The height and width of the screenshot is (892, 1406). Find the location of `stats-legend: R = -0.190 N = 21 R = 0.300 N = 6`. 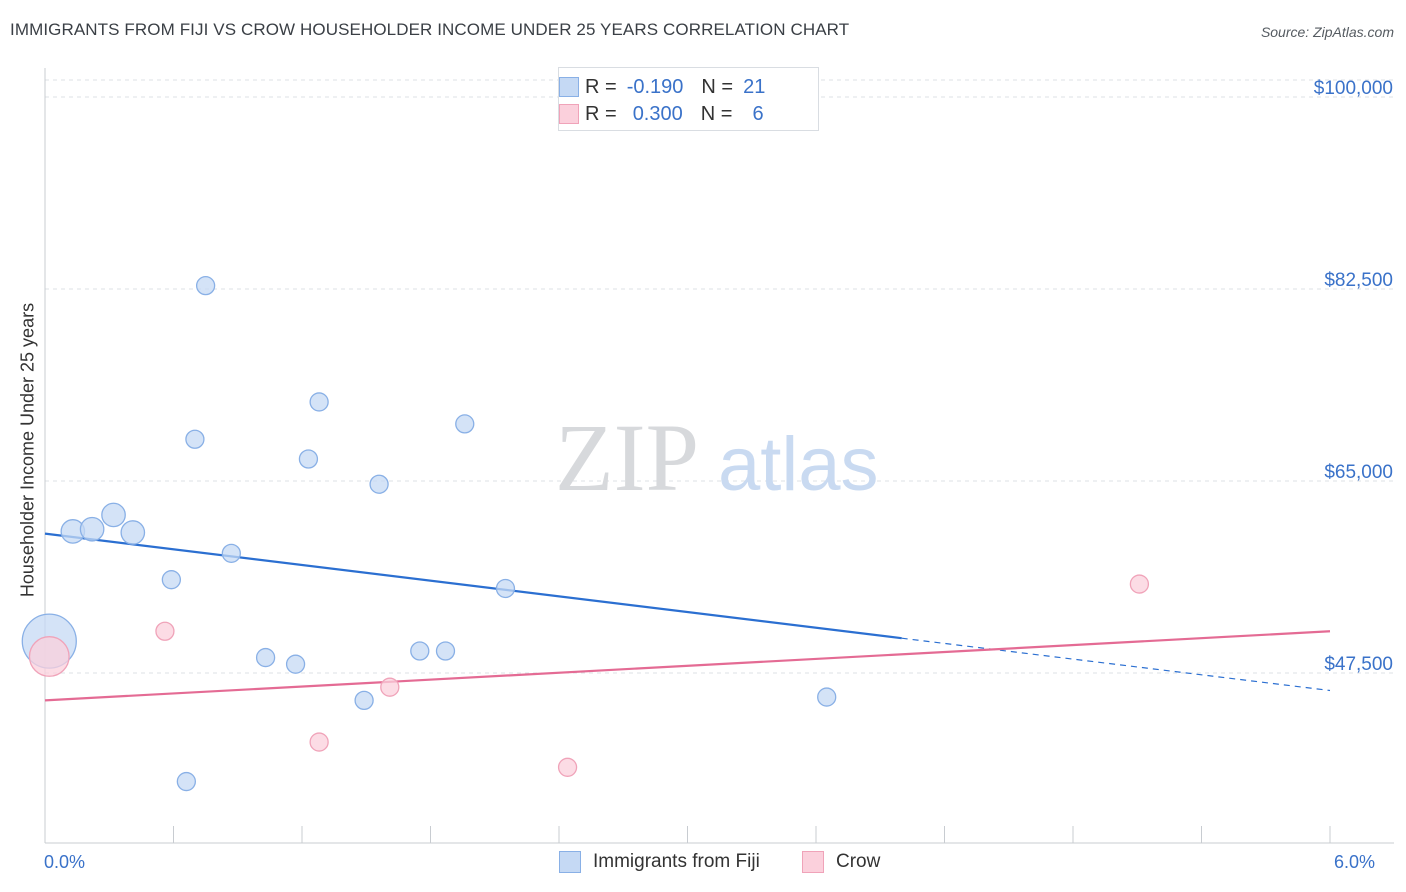

stats-legend: R = -0.190 N = 21 R = 0.300 N = 6 is located at coordinates (688, 99).